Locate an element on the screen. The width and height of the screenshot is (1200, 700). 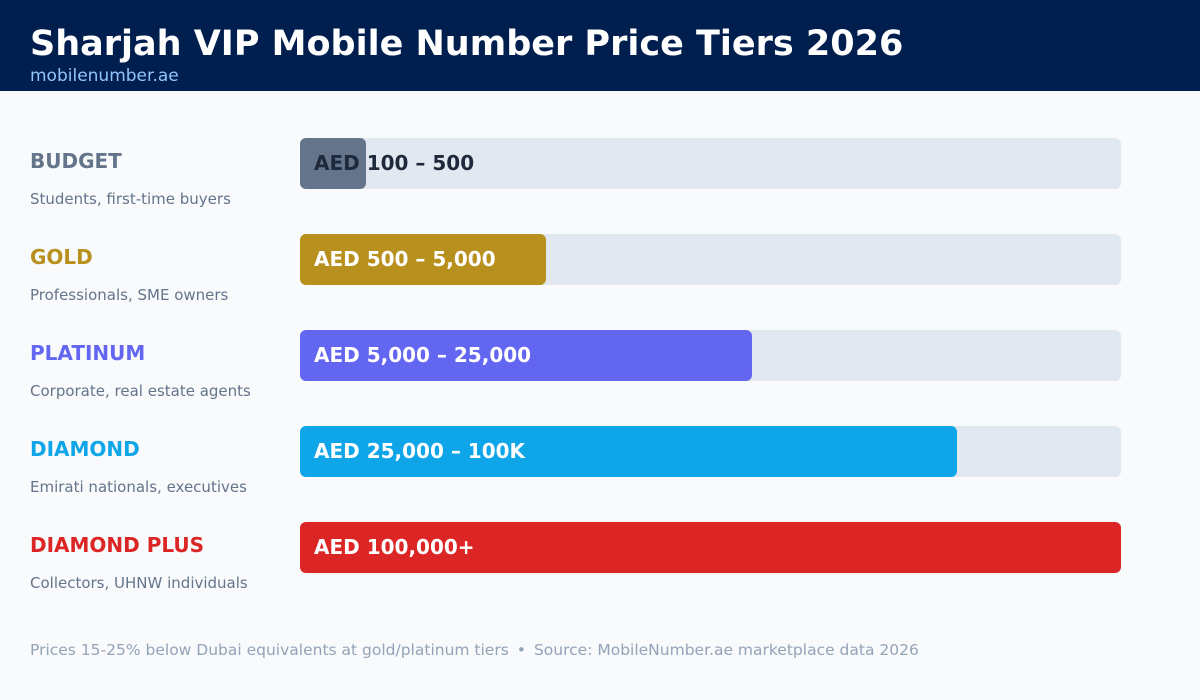
bar-track: AED 100,000+ is located at coordinates (710, 547).